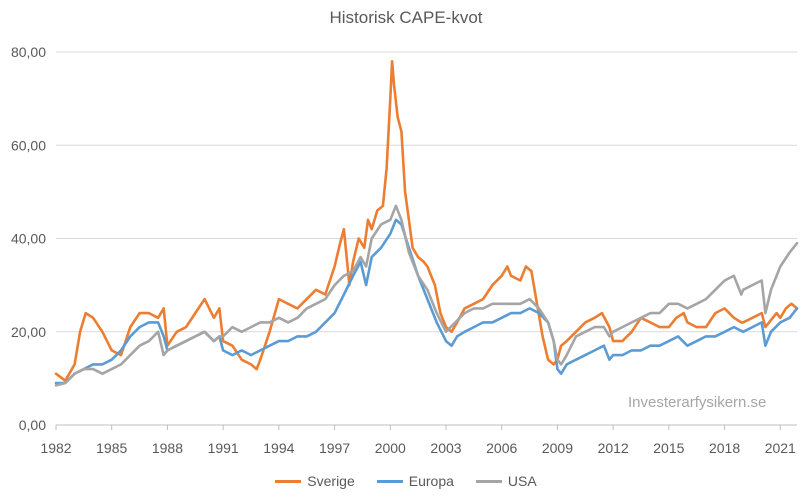 The width and height of the screenshot is (812, 502). I want to click on y-tick-label: 60,00, so click(28, 145).